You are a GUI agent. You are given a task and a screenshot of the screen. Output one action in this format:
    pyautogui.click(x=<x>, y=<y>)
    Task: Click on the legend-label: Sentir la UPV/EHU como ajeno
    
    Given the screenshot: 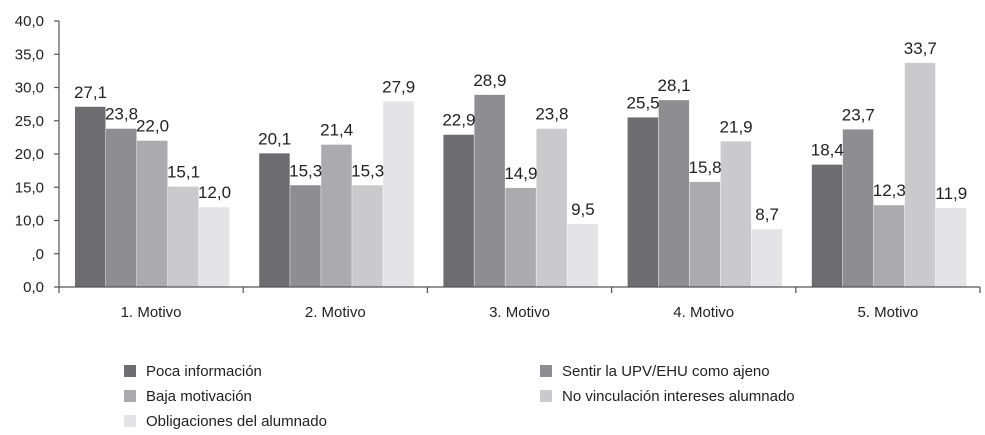 What is the action you would take?
    pyautogui.click(x=666, y=371)
    